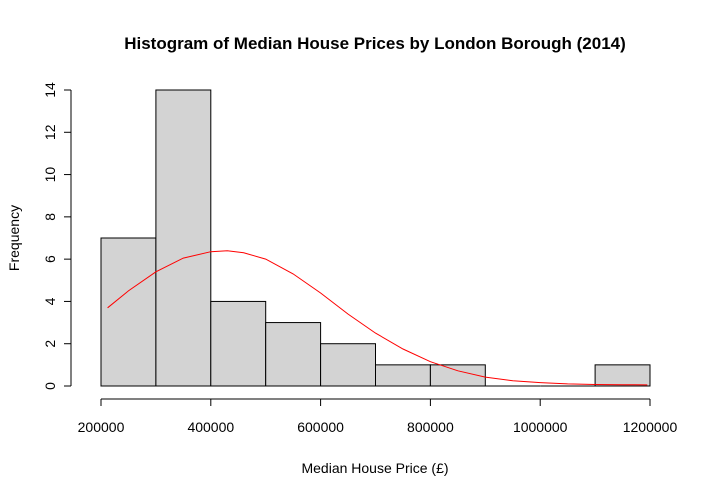 This screenshot has width=713, height=497. I want to click on x-tick-label: 1200000, so click(650, 427).